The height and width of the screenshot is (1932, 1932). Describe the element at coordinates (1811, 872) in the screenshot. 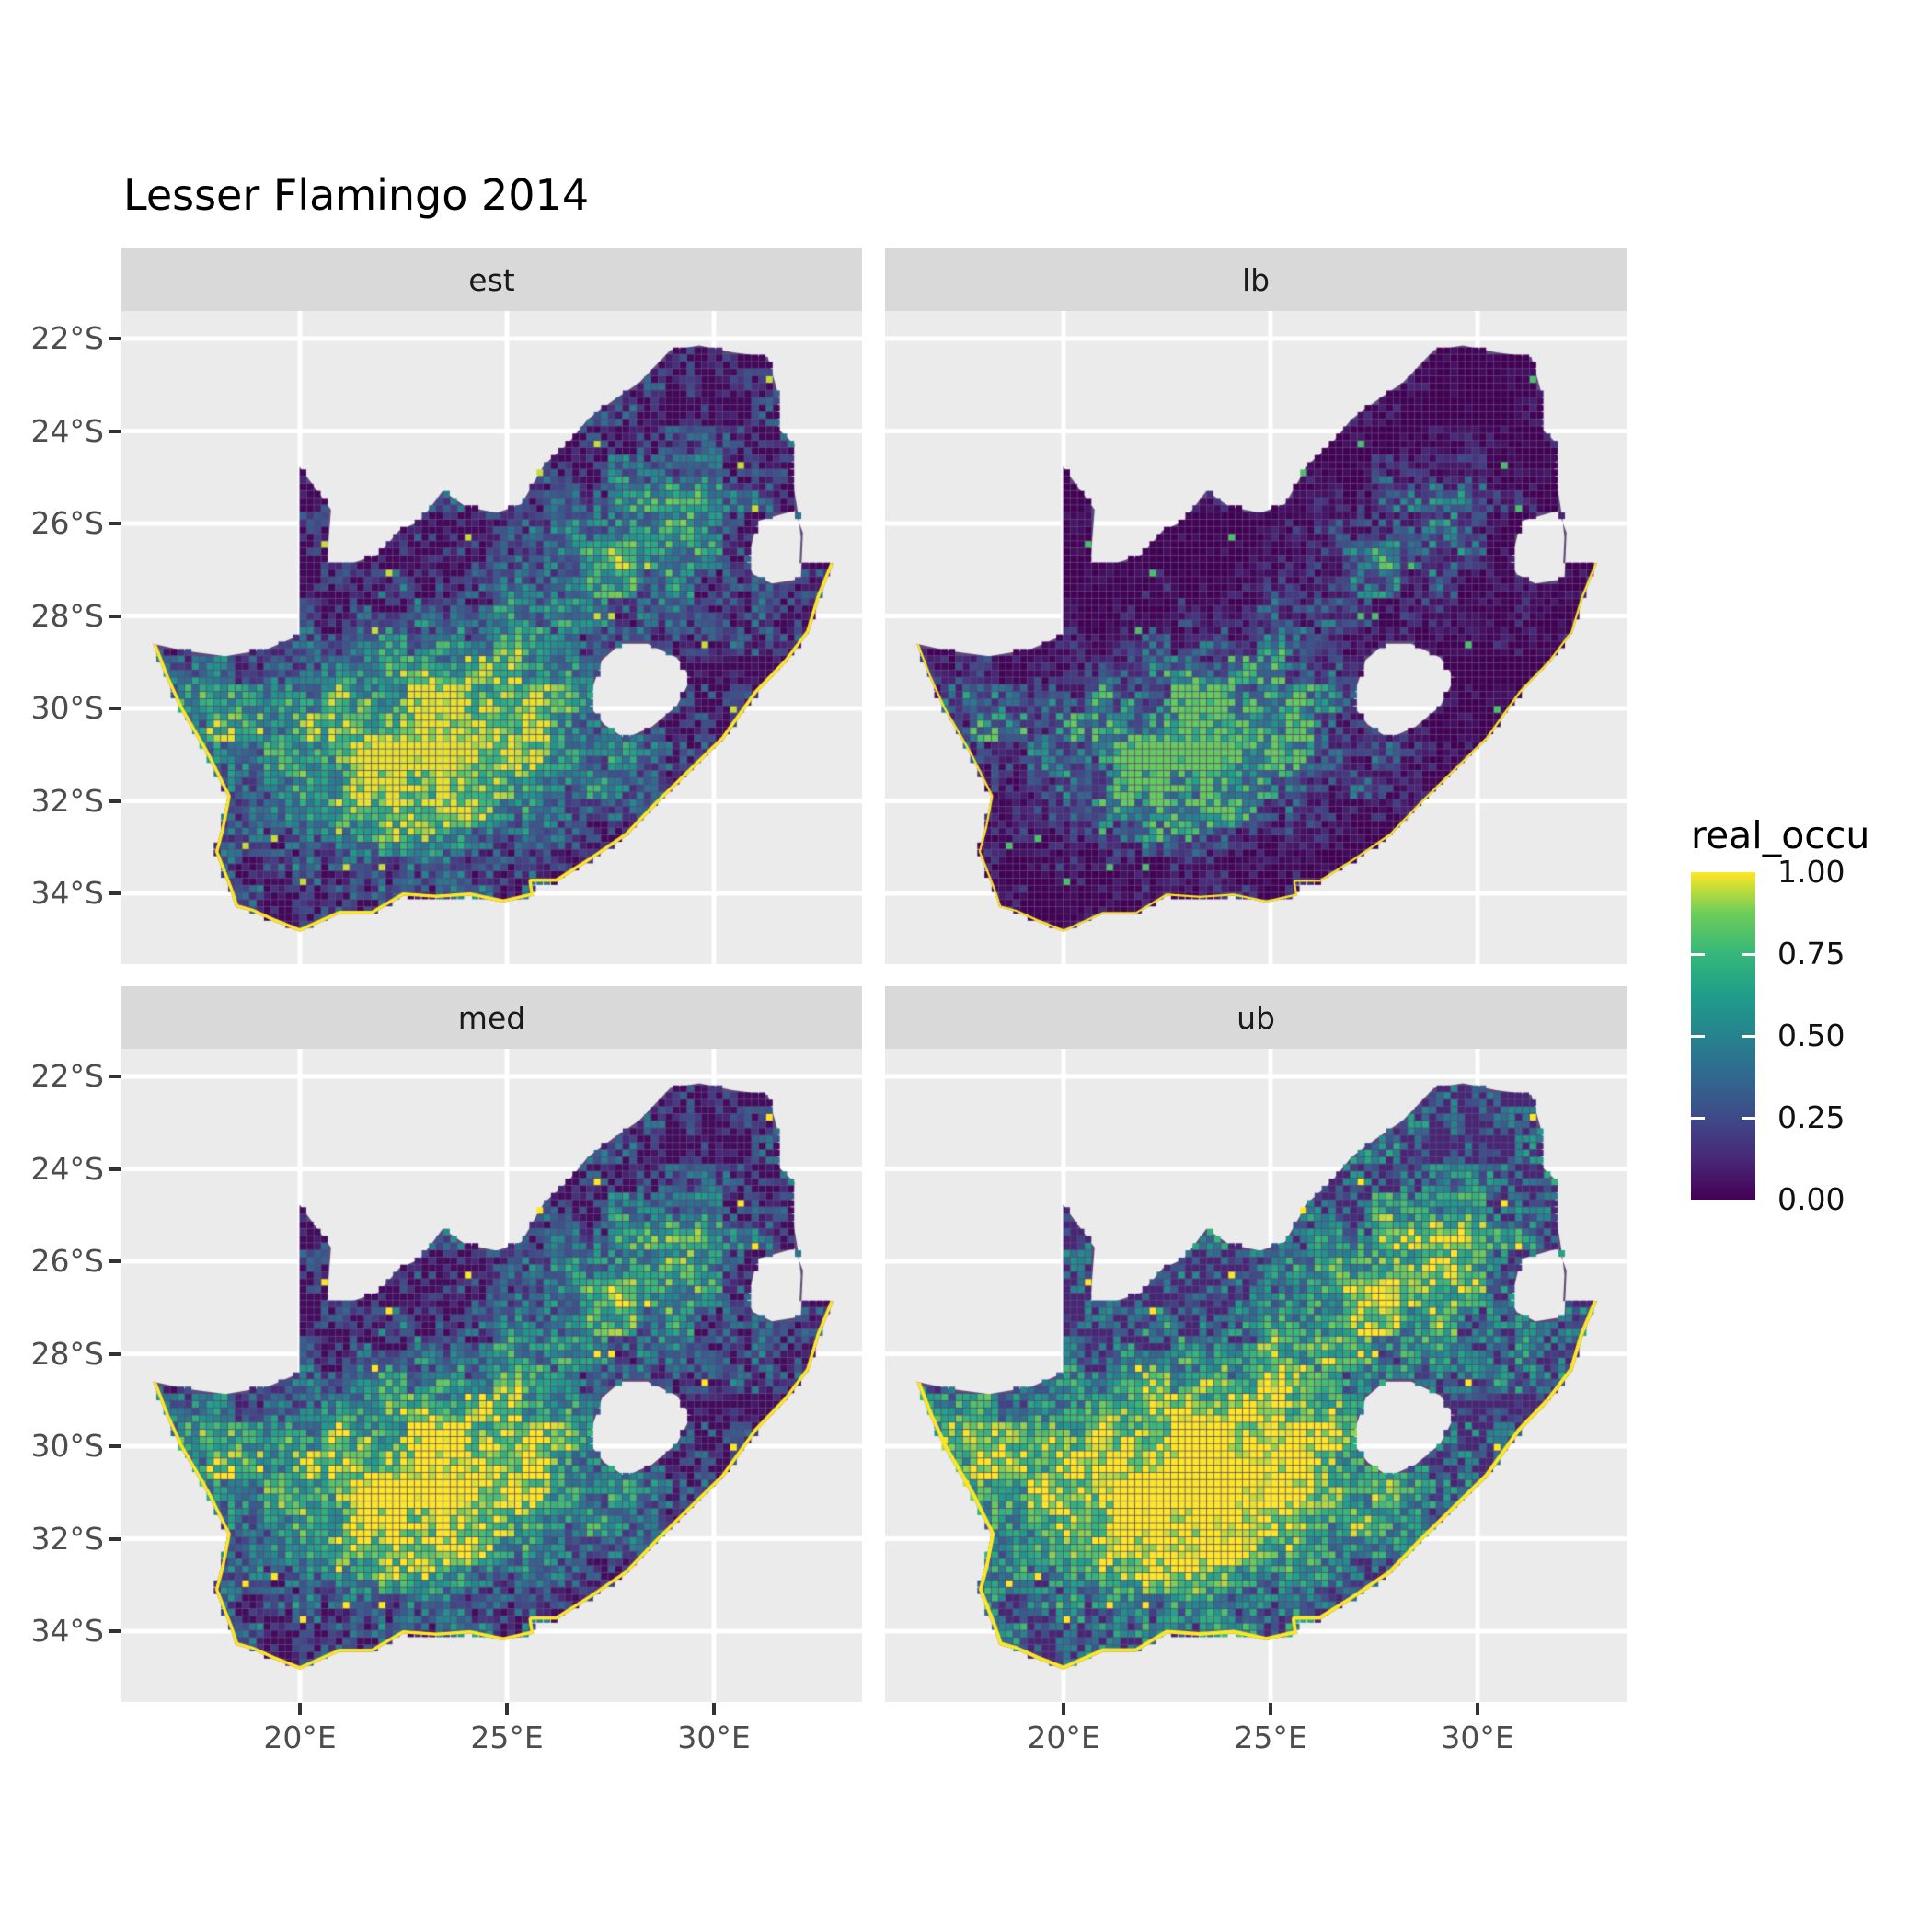

I see `legend-tick-label: 1.00` at that location.